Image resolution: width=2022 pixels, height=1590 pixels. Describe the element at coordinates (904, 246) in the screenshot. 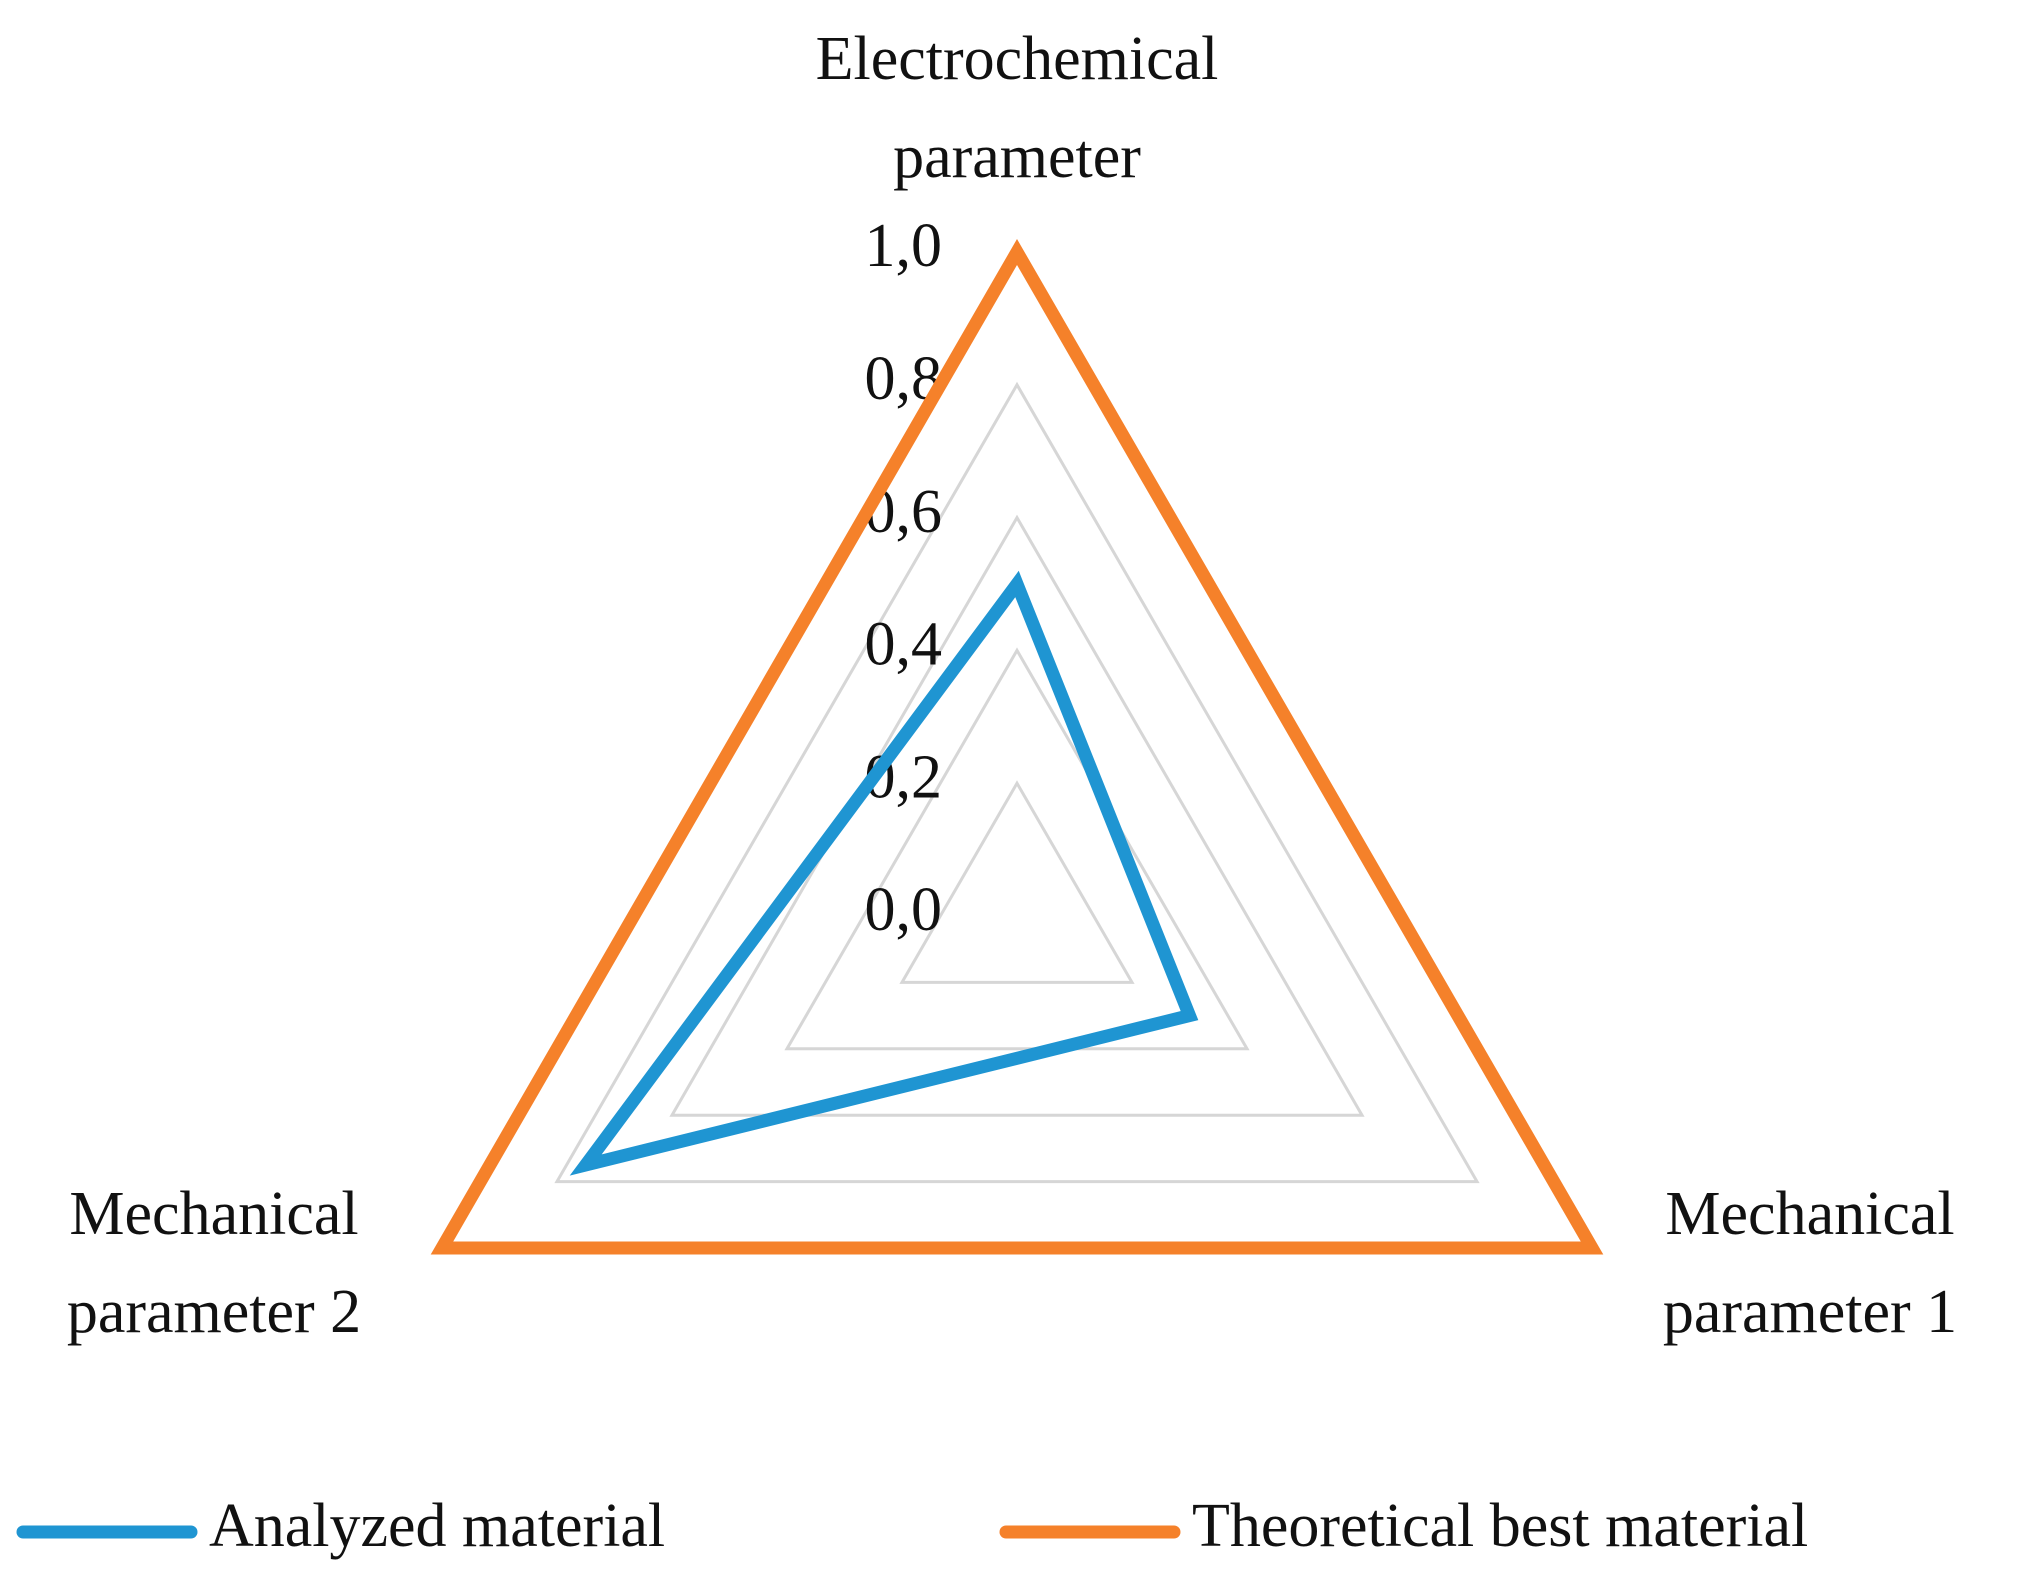

I see `r-tick-label: 1,0` at that location.